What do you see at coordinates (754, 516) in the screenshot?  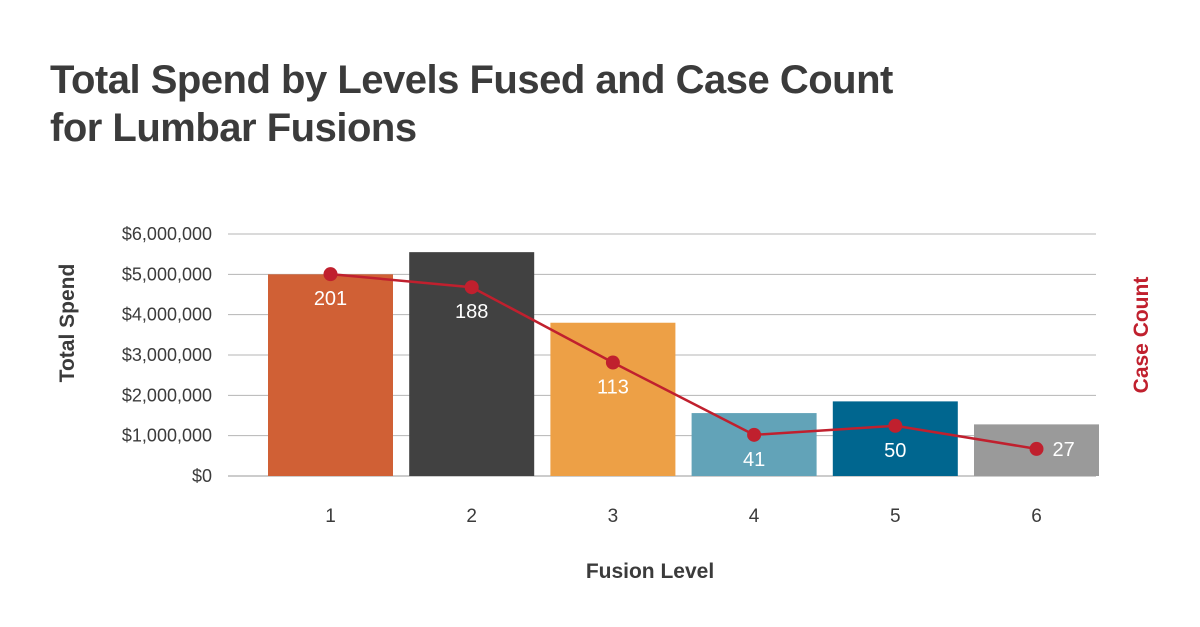 I see `x-tick-label: 4` at bounding box center [754, 516].